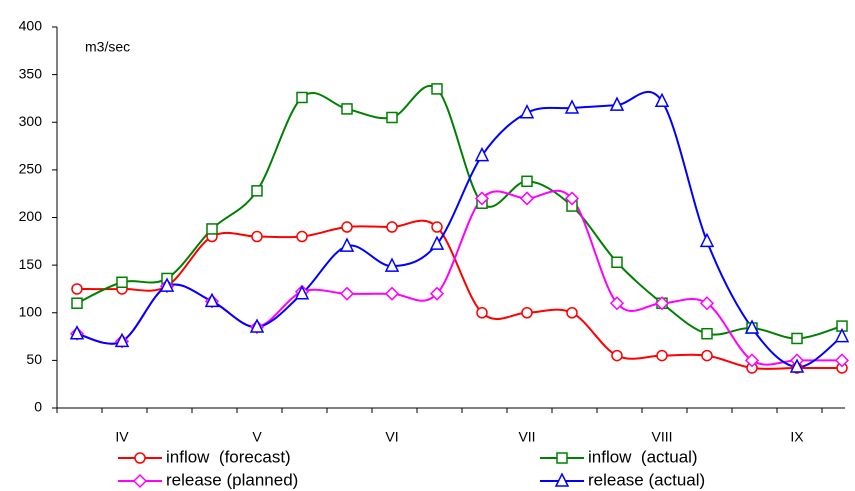  I want to click on y-tick-label: 250, so click(31, 169).